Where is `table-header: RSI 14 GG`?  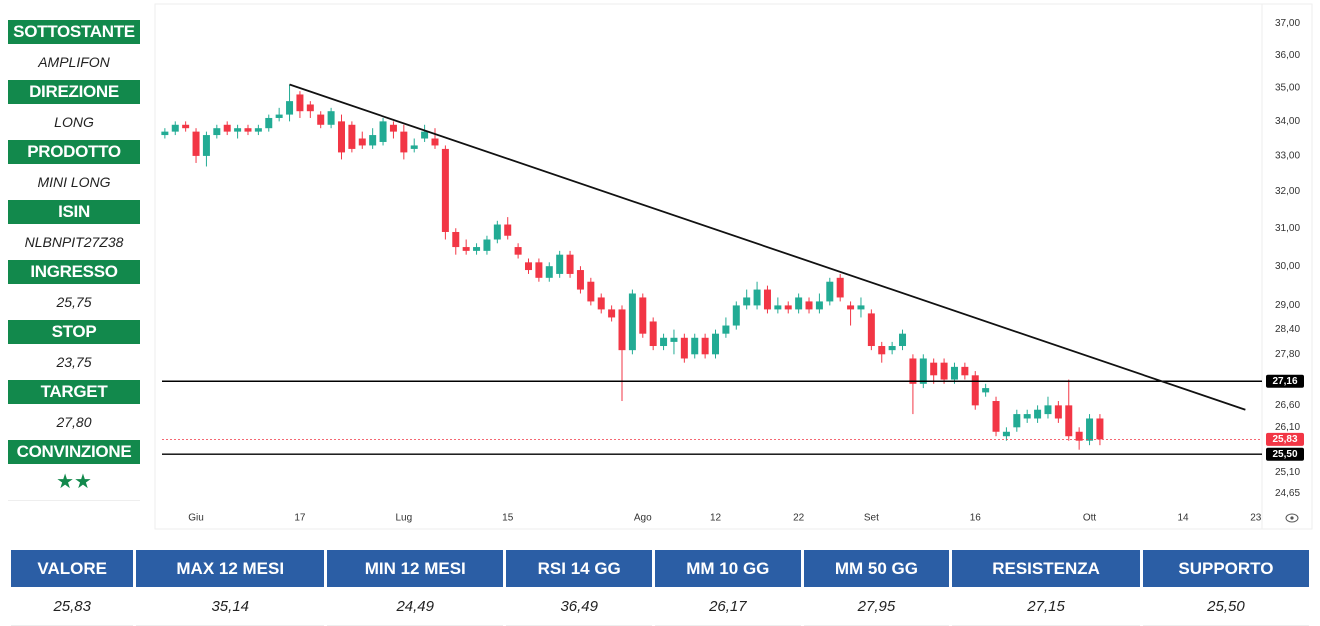 table-header: RSI 14 GG is located at coordinates (579, 568).